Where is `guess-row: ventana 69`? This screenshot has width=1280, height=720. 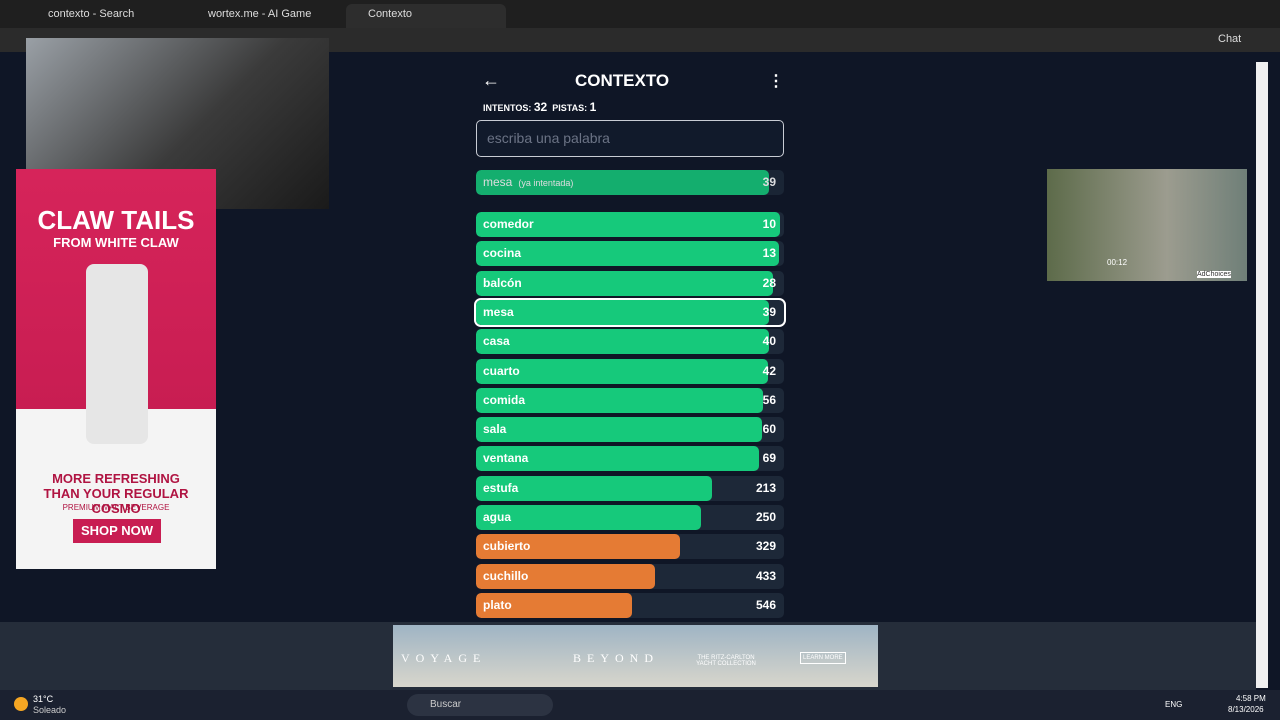 guess-row: ventana 69 is located at coordinates (630, 459).